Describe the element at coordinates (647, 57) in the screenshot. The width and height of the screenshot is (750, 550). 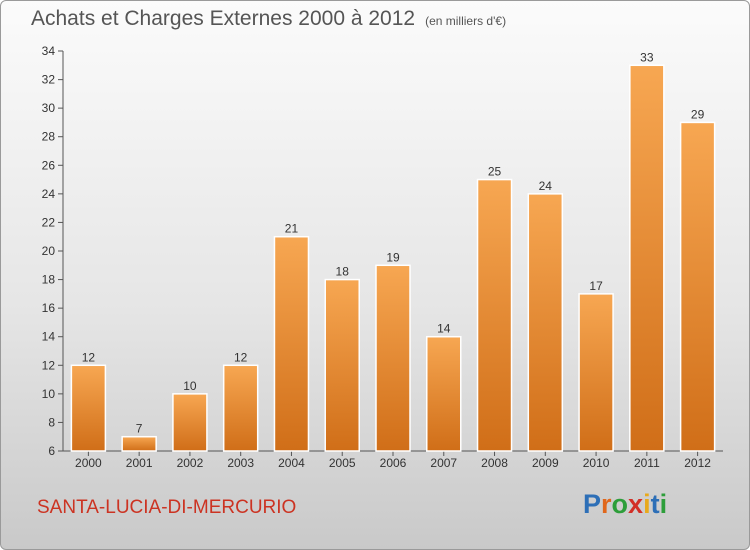
I see `data-label-2011: 33` at that location.